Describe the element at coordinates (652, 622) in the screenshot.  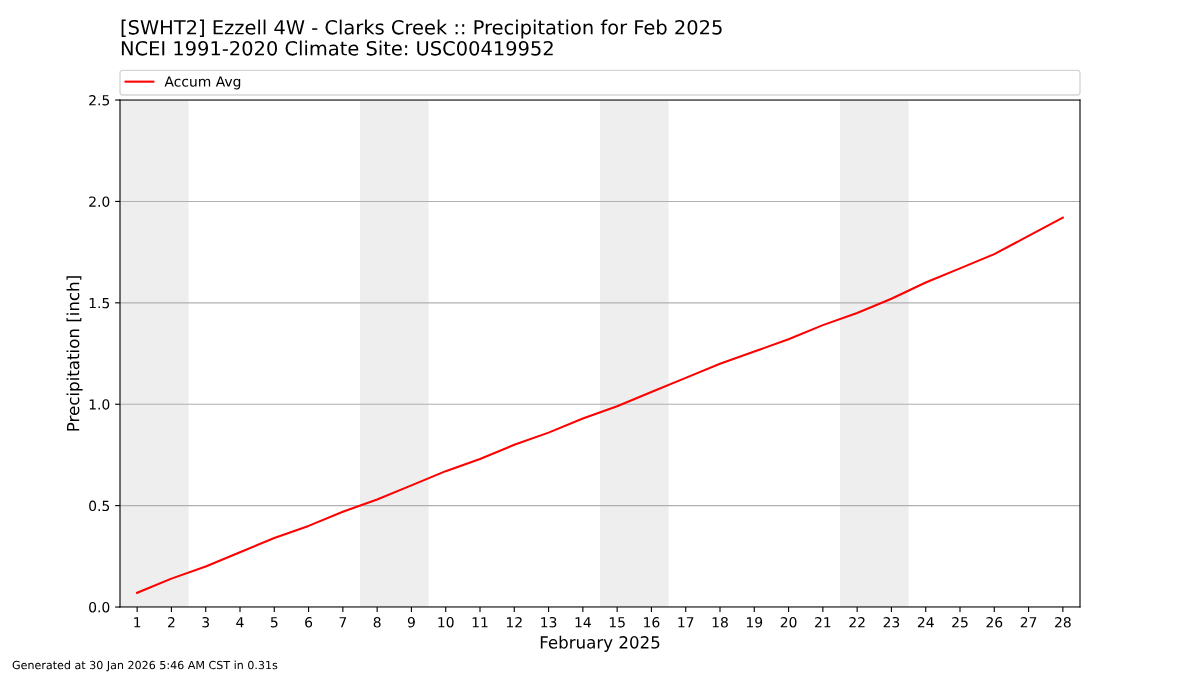
I see `x-tick-label: 16` at that location.